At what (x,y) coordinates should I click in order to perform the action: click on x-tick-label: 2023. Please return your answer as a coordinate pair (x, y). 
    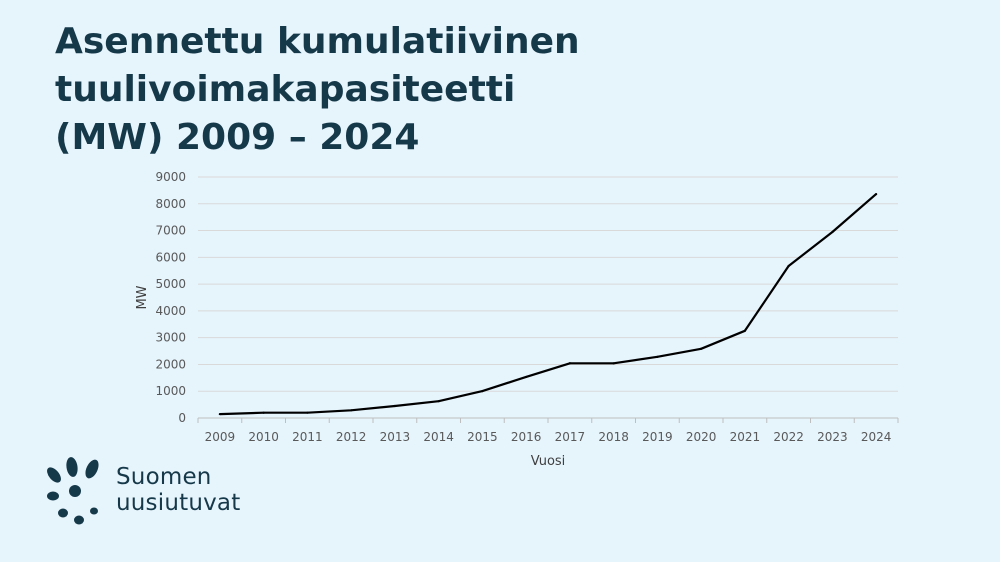
    Looking at the image, I should click on (832, 437).